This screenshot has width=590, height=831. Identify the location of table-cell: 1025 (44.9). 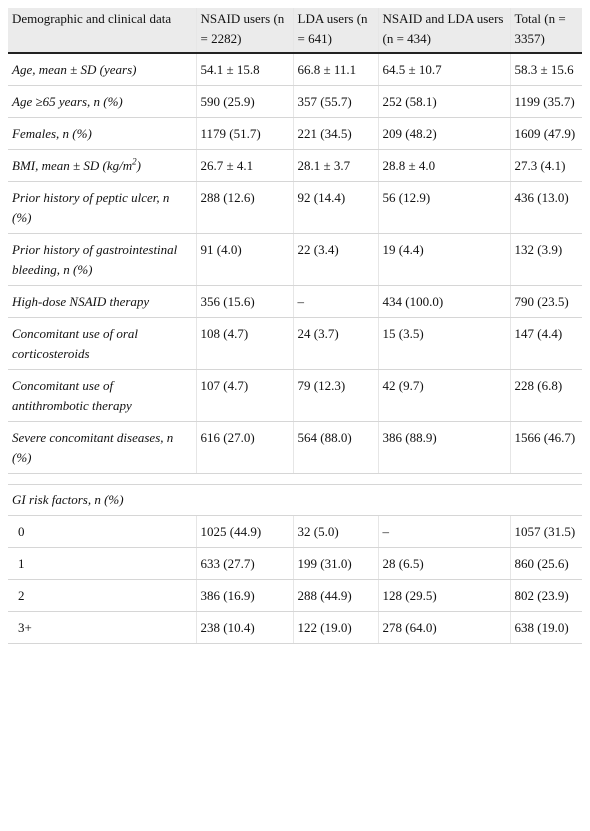
(244, 531).